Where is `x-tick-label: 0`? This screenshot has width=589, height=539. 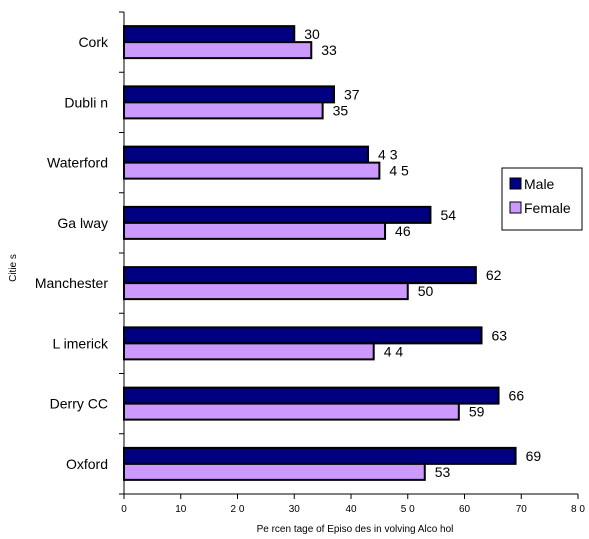 x-tick-label: 0 is located at coordinates (124, 509).